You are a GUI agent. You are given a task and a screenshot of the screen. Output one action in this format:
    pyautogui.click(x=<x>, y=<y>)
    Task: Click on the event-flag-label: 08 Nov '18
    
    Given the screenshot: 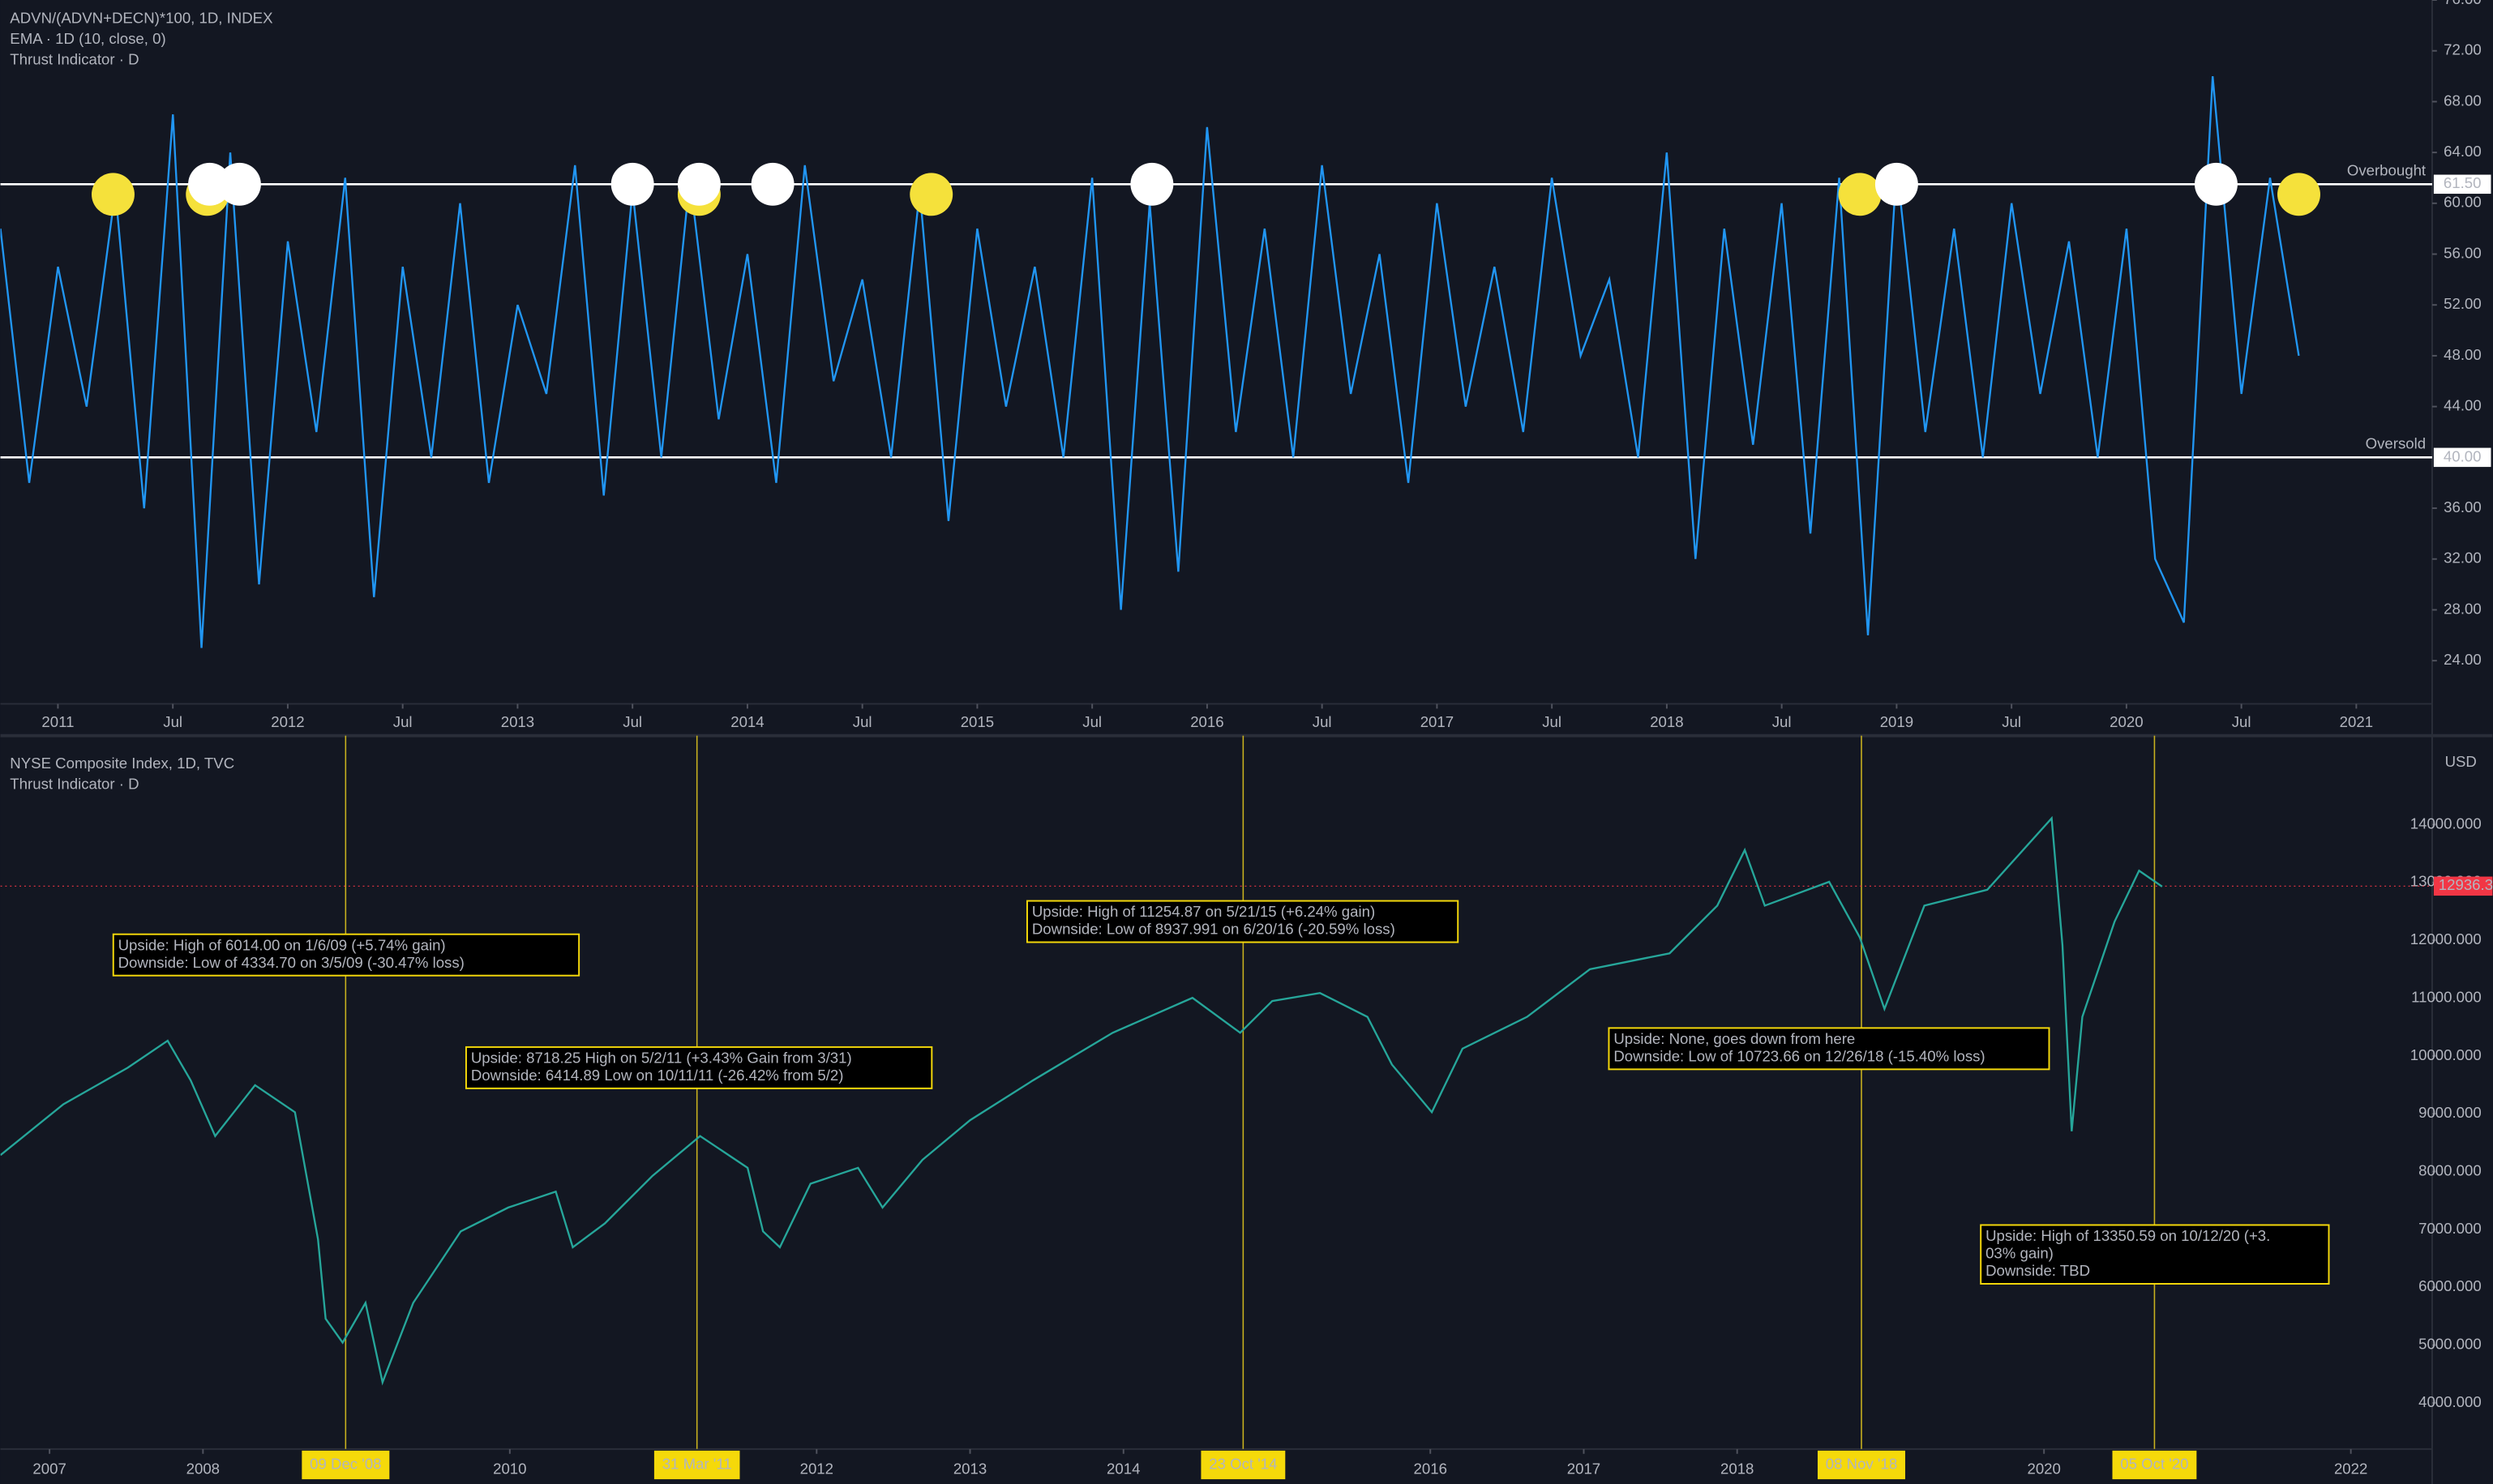 What is the action you would take?
    pyautogui.click(x=1861, y=1463)
    